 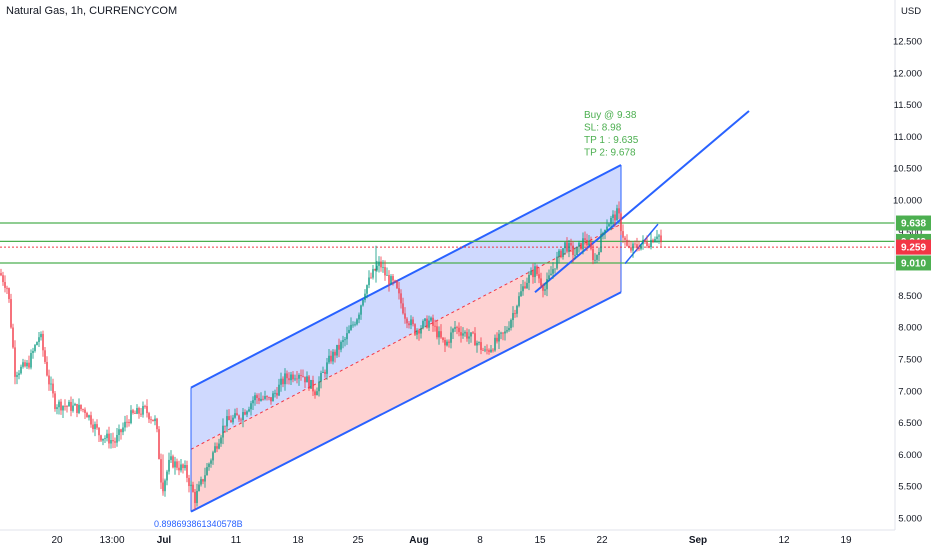 What do you see at coordinates (910, 391) in the screenshot?
I see `price-tick-label: 7.000` at bounding box center [910, 391].